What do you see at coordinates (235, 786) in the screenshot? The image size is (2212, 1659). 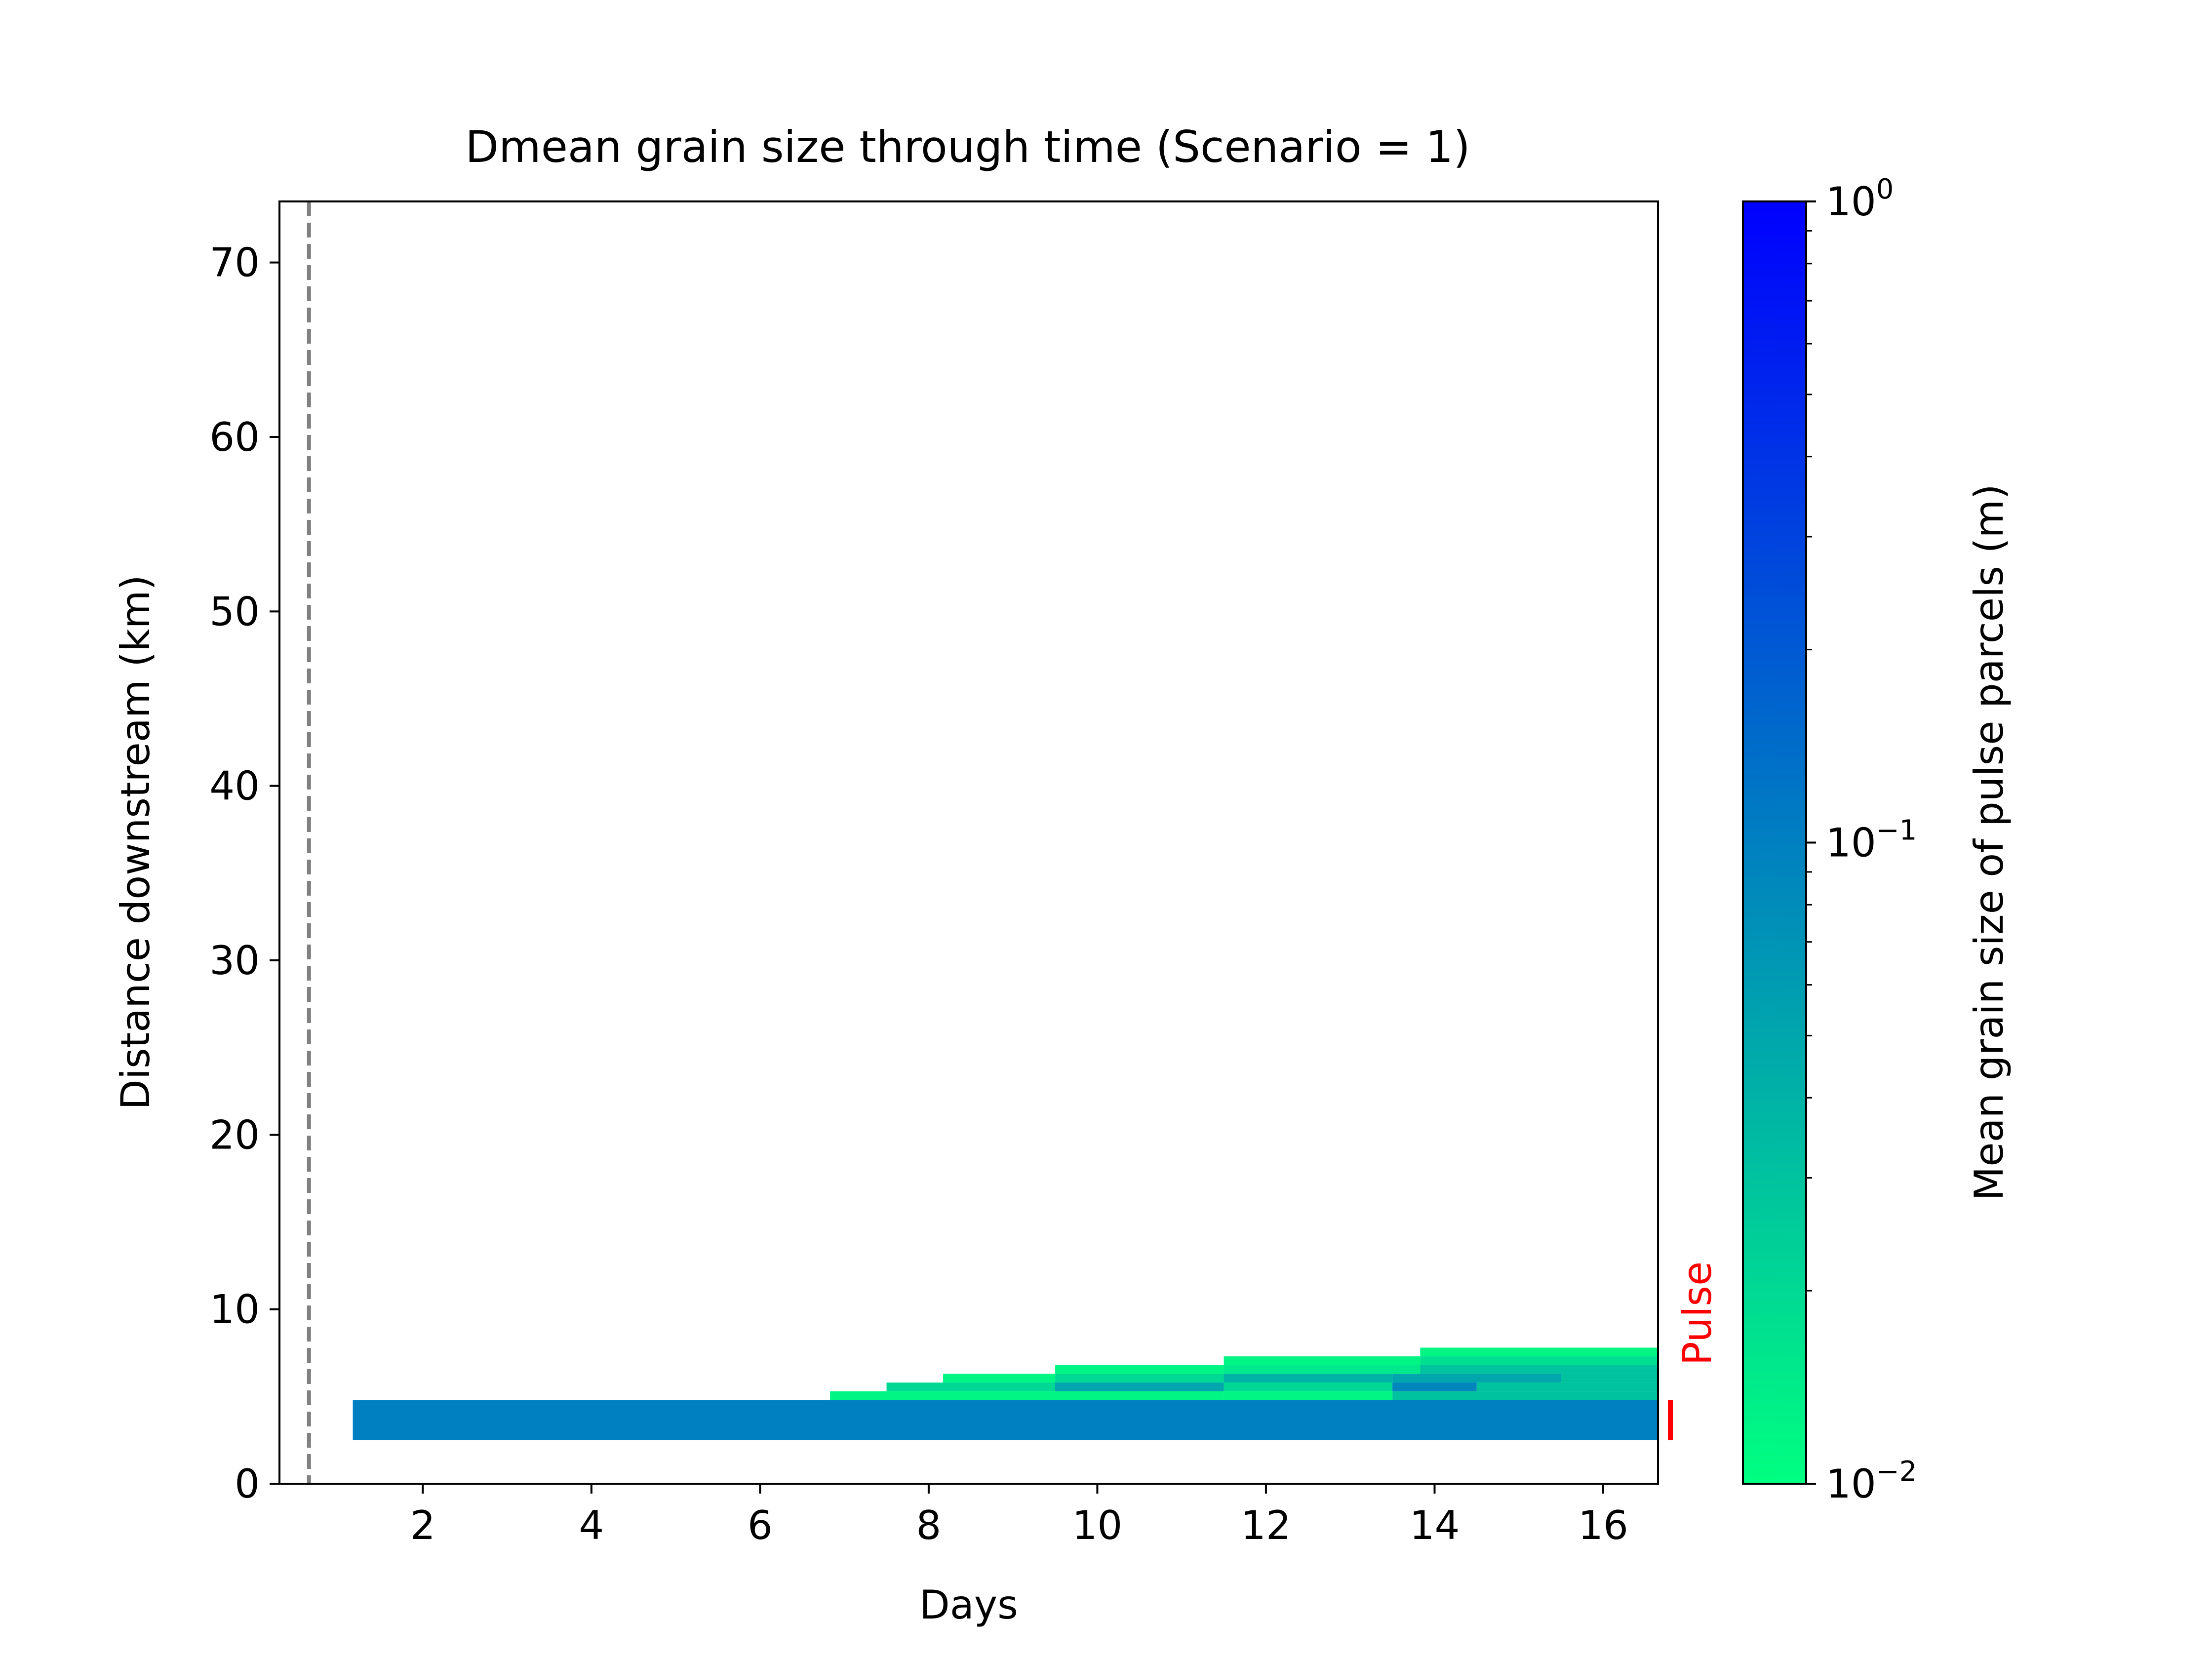 I see `y-tick-label: 40` at bounding box center [235, 786].